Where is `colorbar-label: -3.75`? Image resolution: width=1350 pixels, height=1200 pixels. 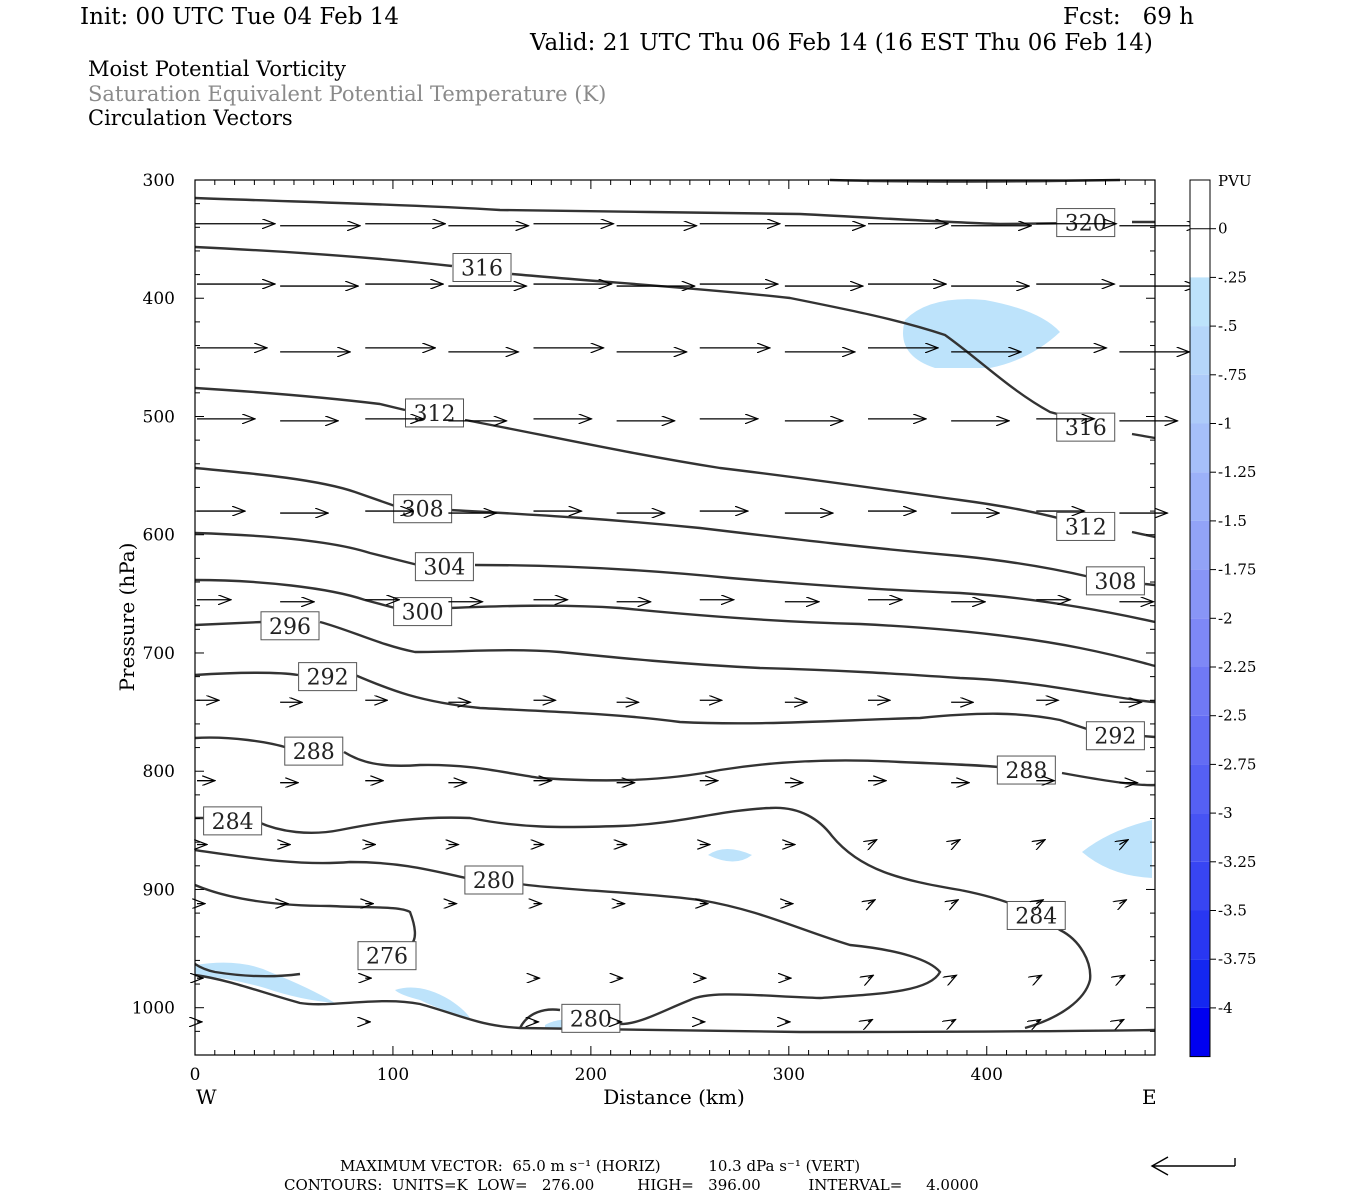
colorbar-label: -3.75 is located at coordinates (1237, 959).